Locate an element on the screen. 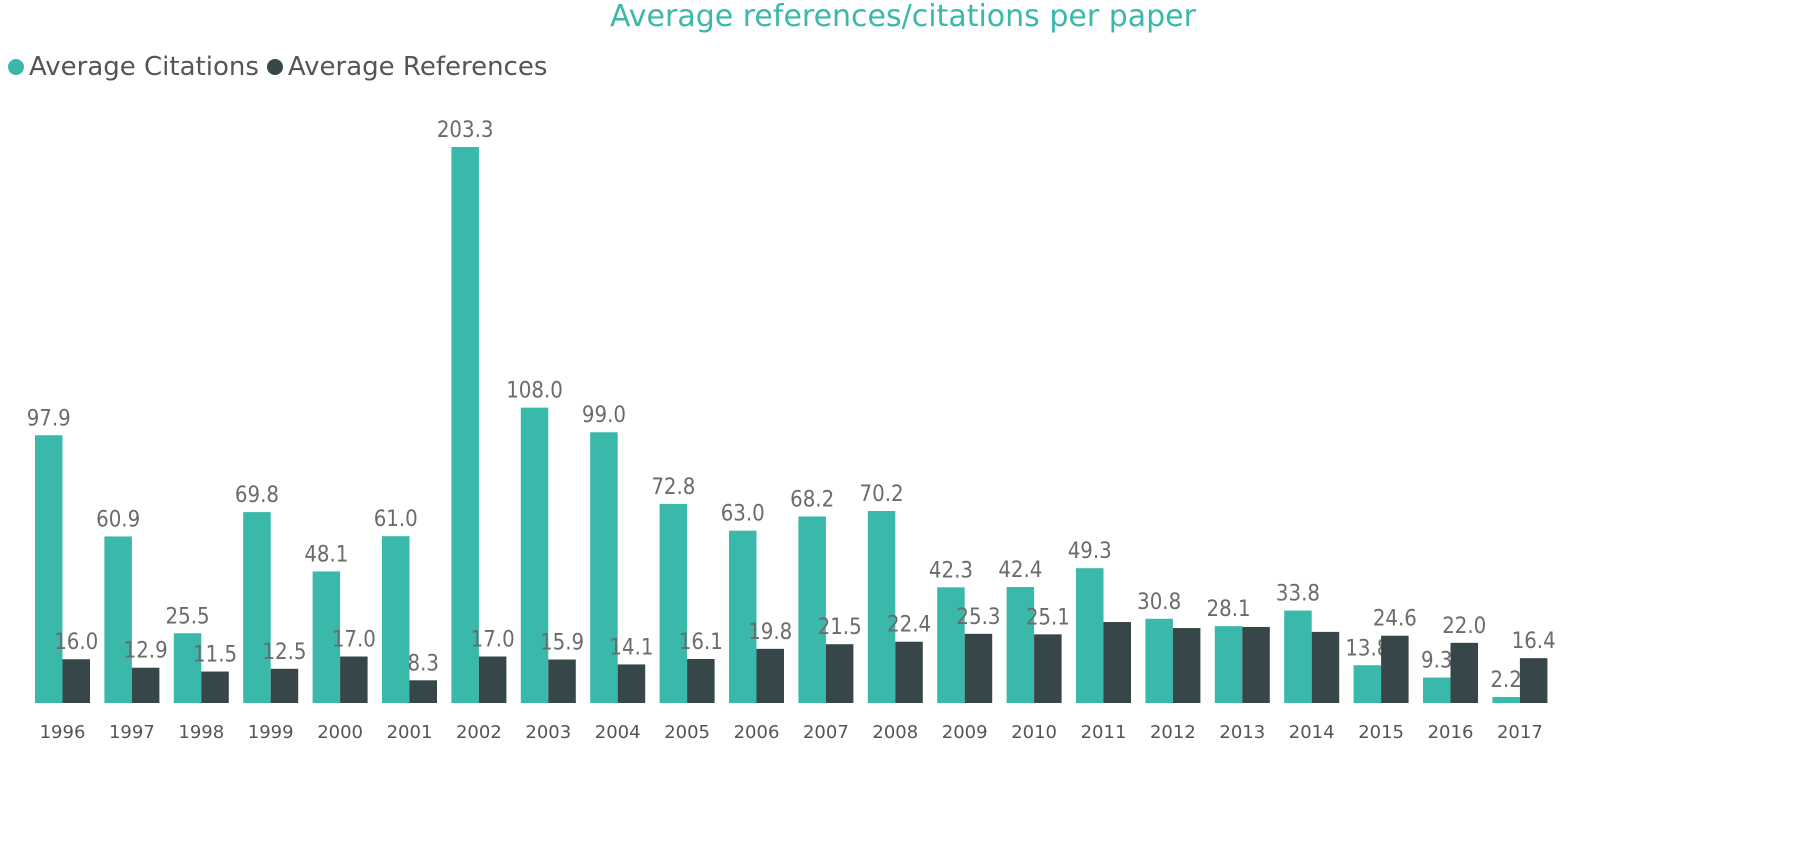  bar-citations-2005 is located at coordinates (673, 603).